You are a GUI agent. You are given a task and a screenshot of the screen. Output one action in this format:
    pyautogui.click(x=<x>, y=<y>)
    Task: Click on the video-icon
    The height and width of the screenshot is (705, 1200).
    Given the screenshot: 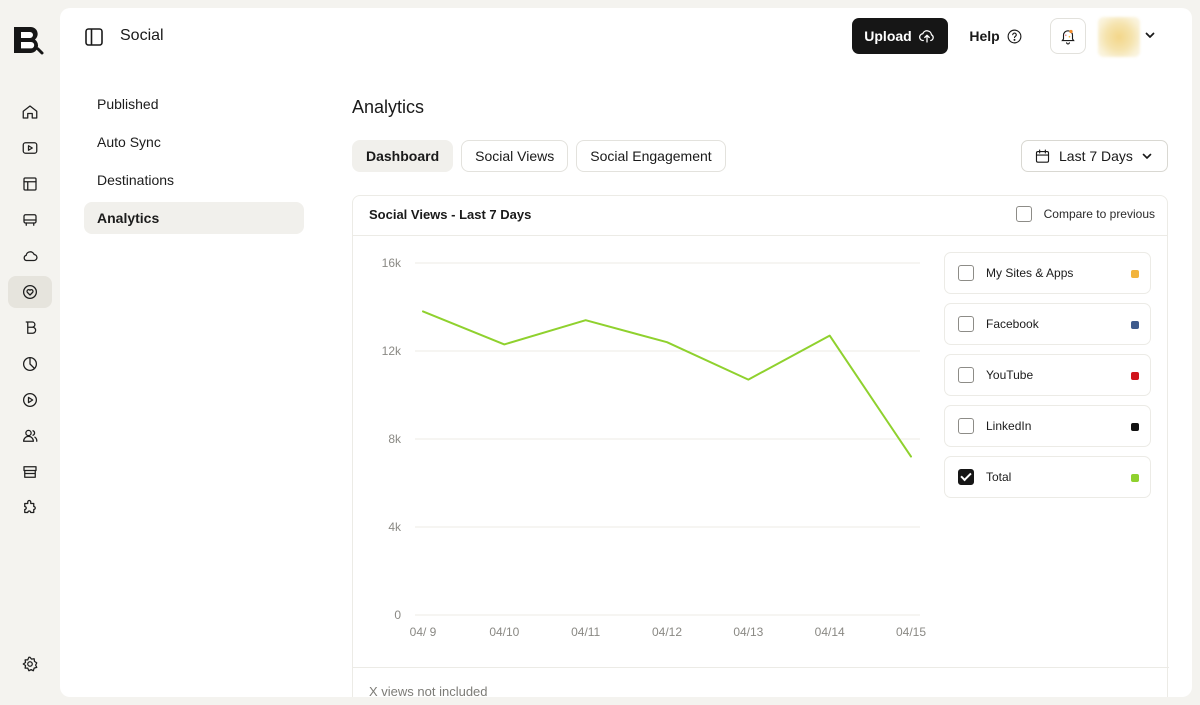 What is the action you would take?
    pyautogui.click(x=30, y=148)
    